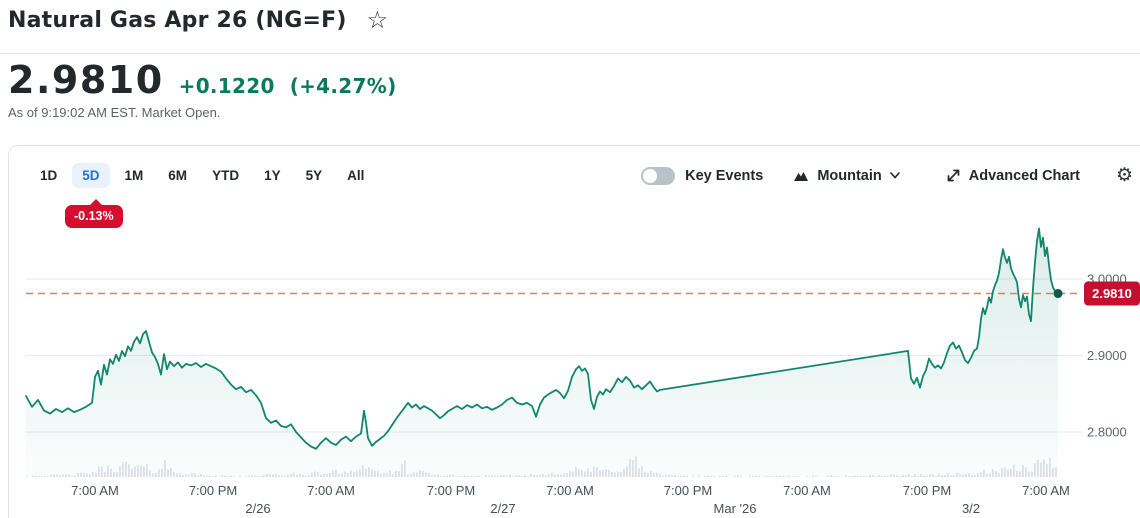  I want to click on page-title: Natural Gas Apr 26 (NG=F), so click(177, 20).